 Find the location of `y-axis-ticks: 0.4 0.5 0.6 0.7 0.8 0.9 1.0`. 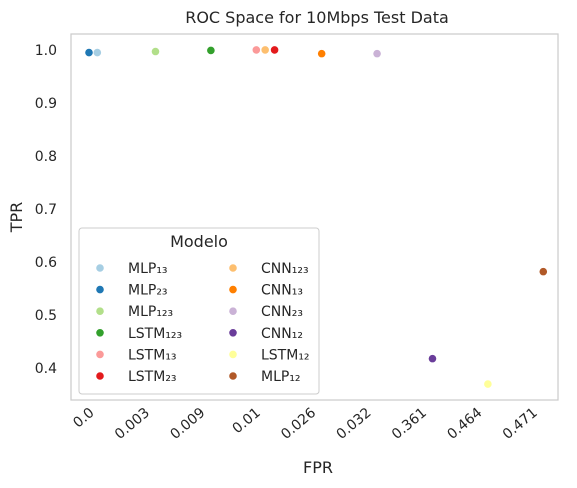

y-axis-ticks: 0.4 0.5 0.6 0.7 0.8 0.9 1.0 is located at coordinates (46, 210).